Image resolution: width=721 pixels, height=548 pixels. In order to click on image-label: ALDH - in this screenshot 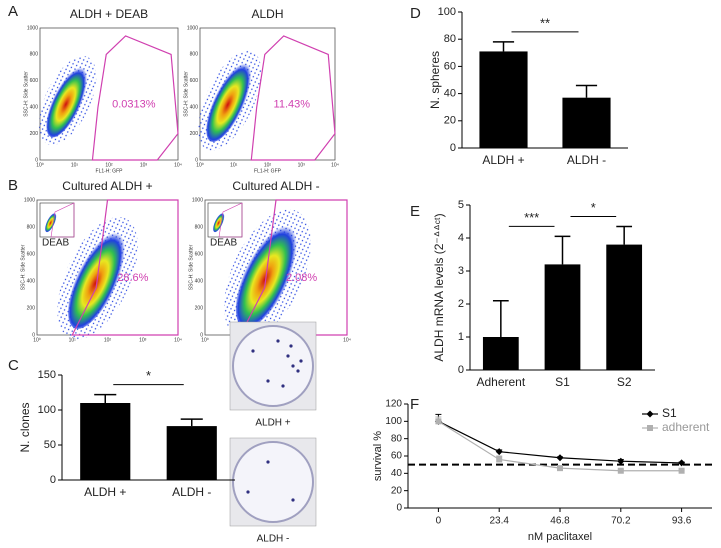, I will do `click(273, 539)`.